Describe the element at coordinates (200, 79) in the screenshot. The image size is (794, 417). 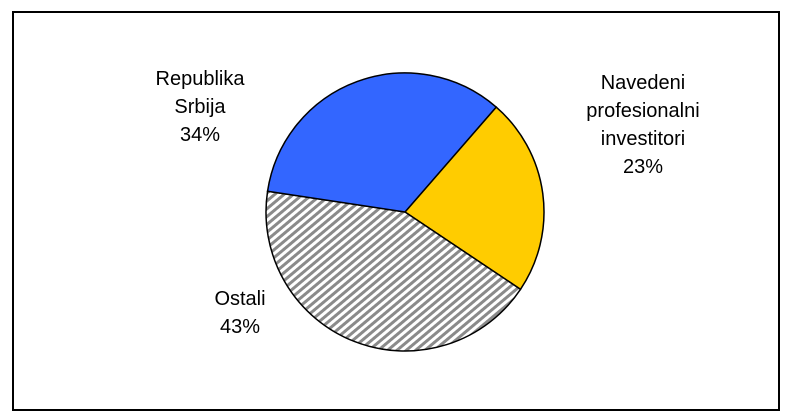
I see `slice-label-line: Republika` at that location.